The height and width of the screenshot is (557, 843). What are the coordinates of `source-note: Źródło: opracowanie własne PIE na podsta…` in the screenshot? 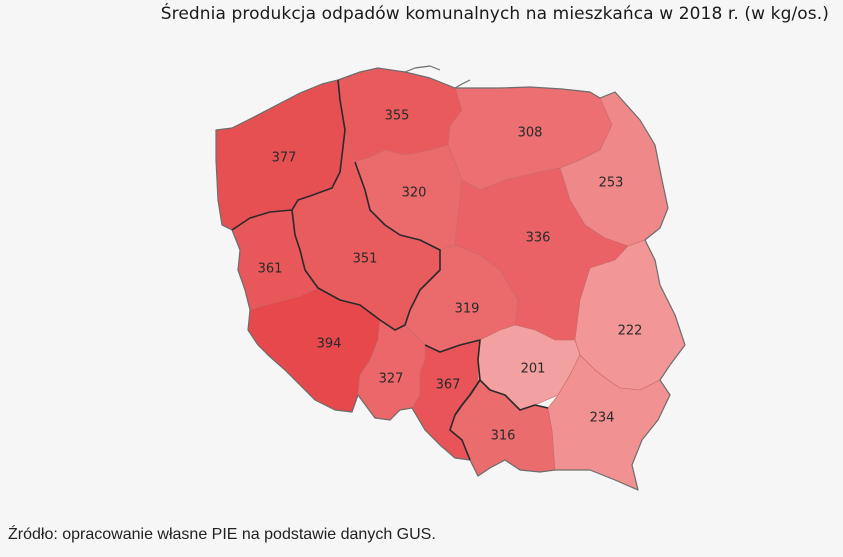 It's located at (222, 534).